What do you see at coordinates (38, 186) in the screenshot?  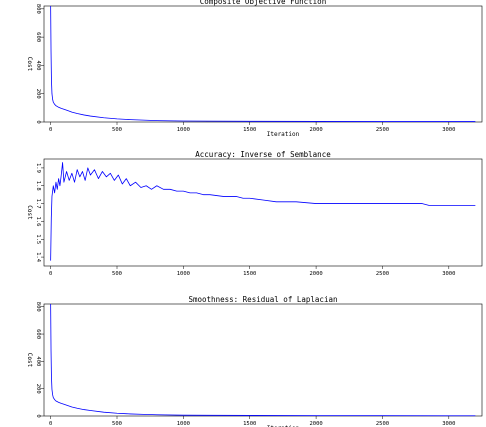 I see `y-tick-label: 1.8` at bounding box center [38, 186].